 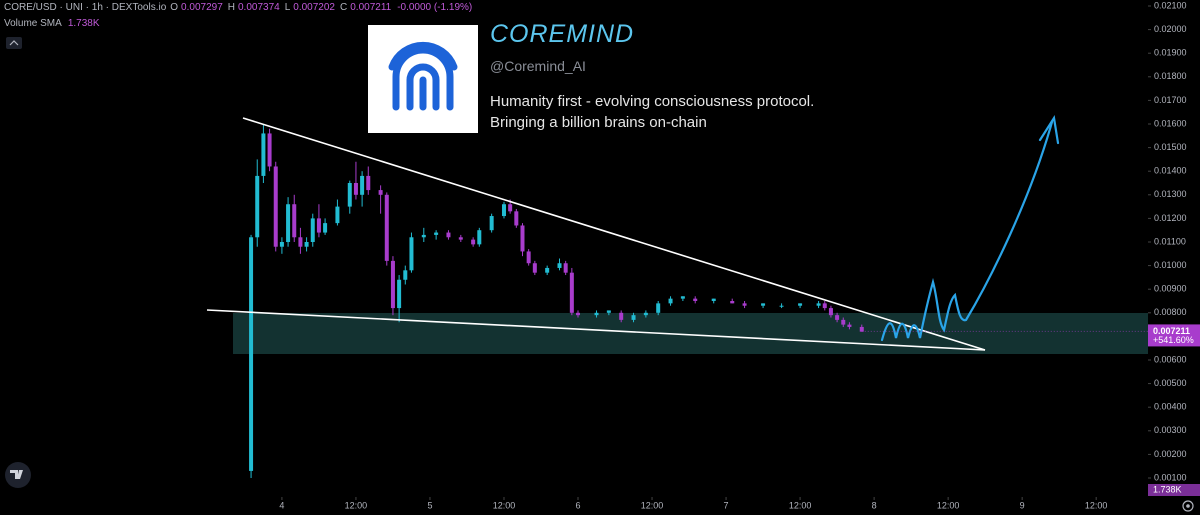 What do you see at coordinates (1167, 489) in the screenshot?
I see `volume-tag-value: 1.738K` at bounding box center [1167, 489].